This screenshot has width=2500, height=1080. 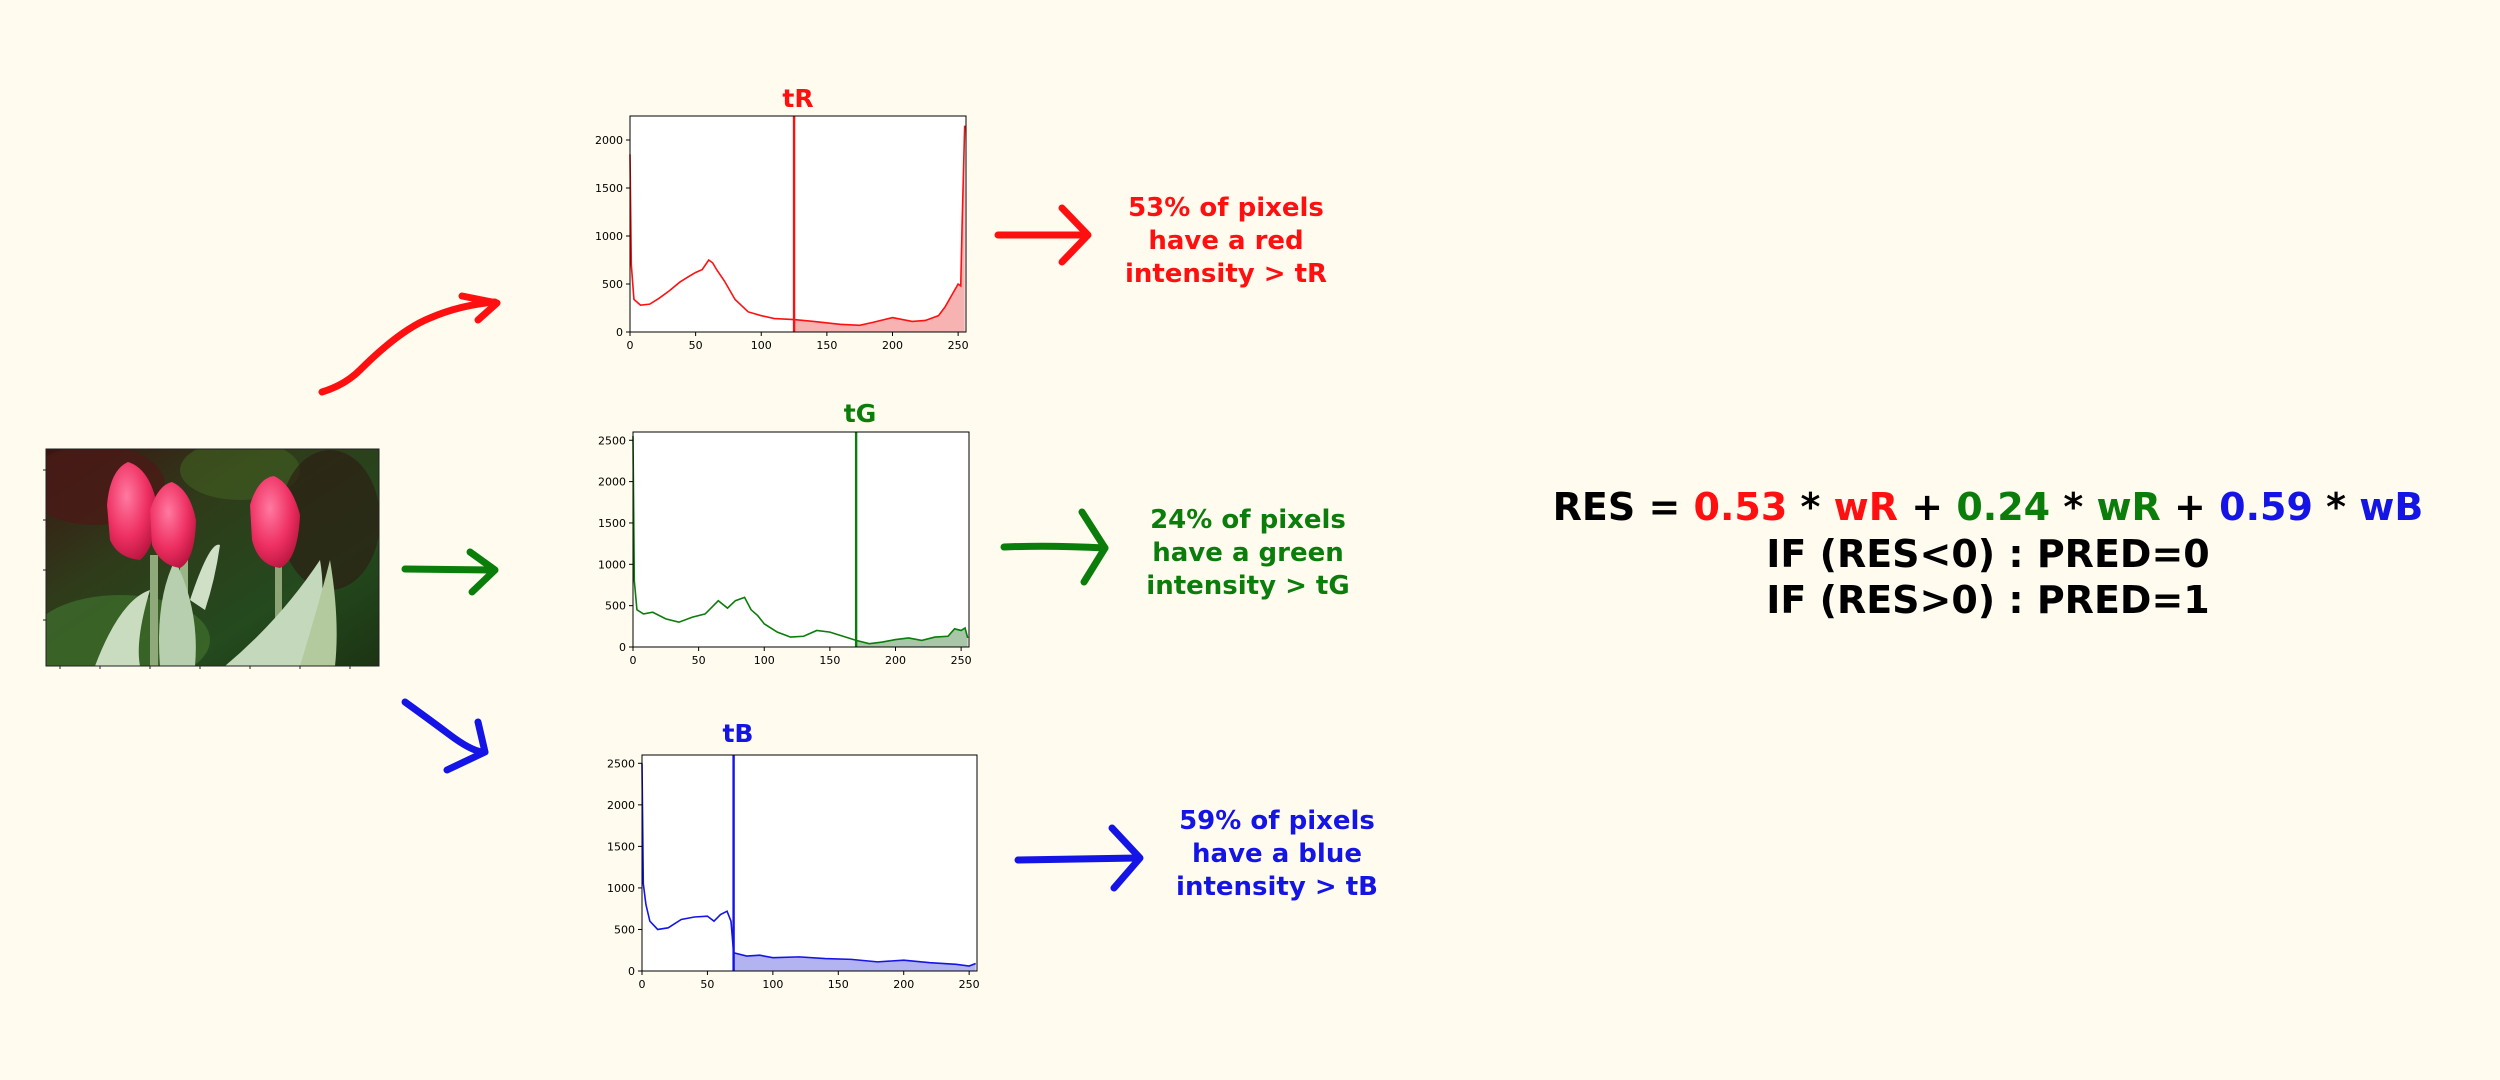 I want to click on histogram-title: tB, so click(x=737, y=733).